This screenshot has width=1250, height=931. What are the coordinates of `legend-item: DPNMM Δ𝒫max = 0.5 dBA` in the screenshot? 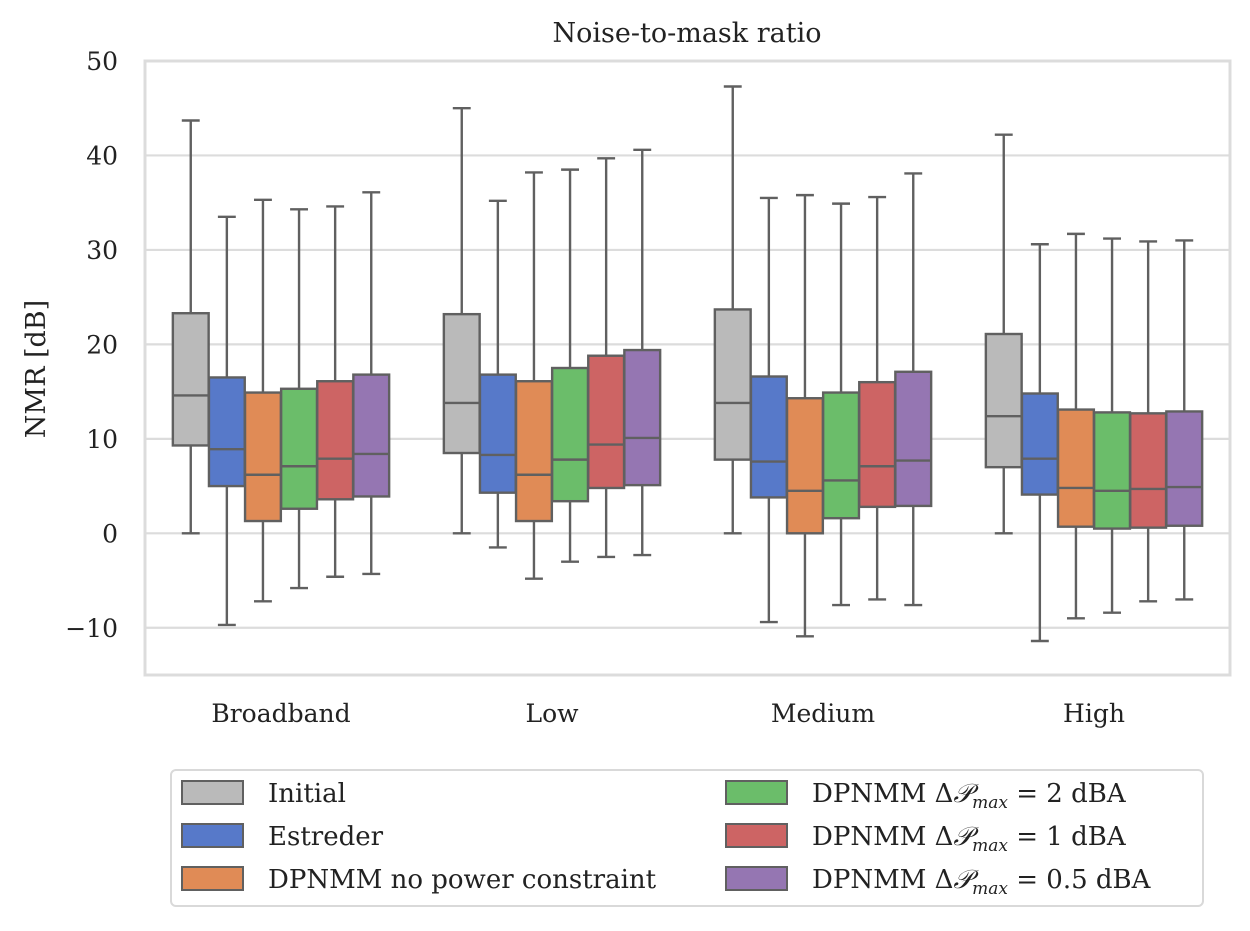 It's located at (938, 882).